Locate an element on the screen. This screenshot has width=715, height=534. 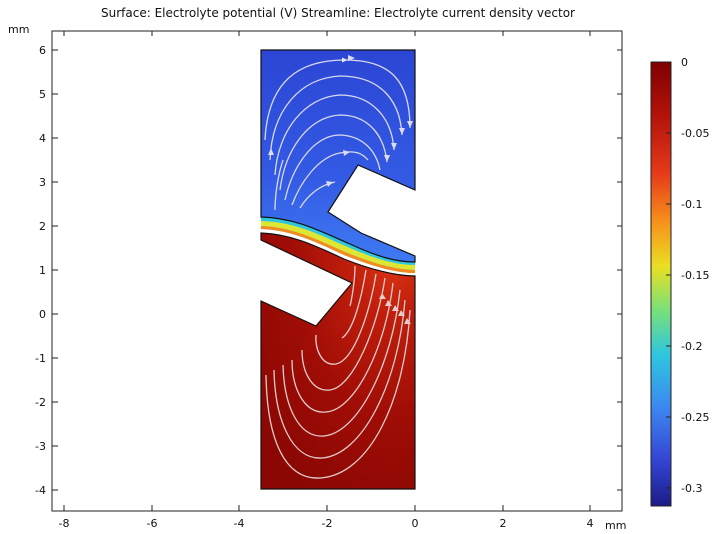
upper-electrolyte-region is located at coordinates (338, 156).